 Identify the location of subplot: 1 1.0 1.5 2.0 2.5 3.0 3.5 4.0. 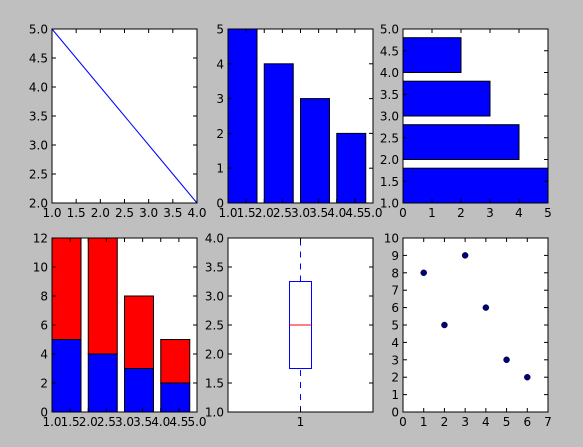
(289, 330).